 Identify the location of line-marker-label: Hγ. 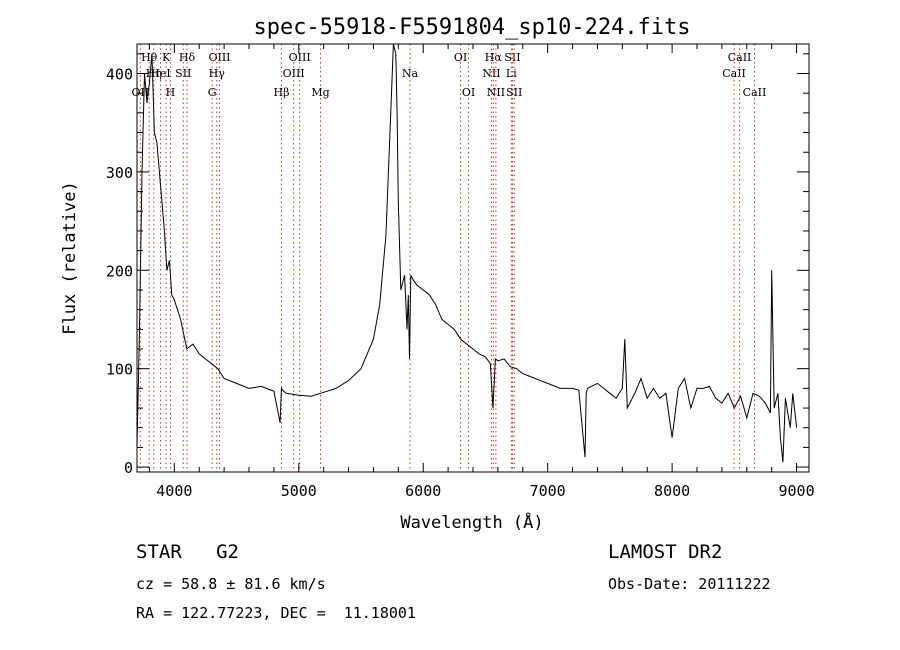
(217, 73).